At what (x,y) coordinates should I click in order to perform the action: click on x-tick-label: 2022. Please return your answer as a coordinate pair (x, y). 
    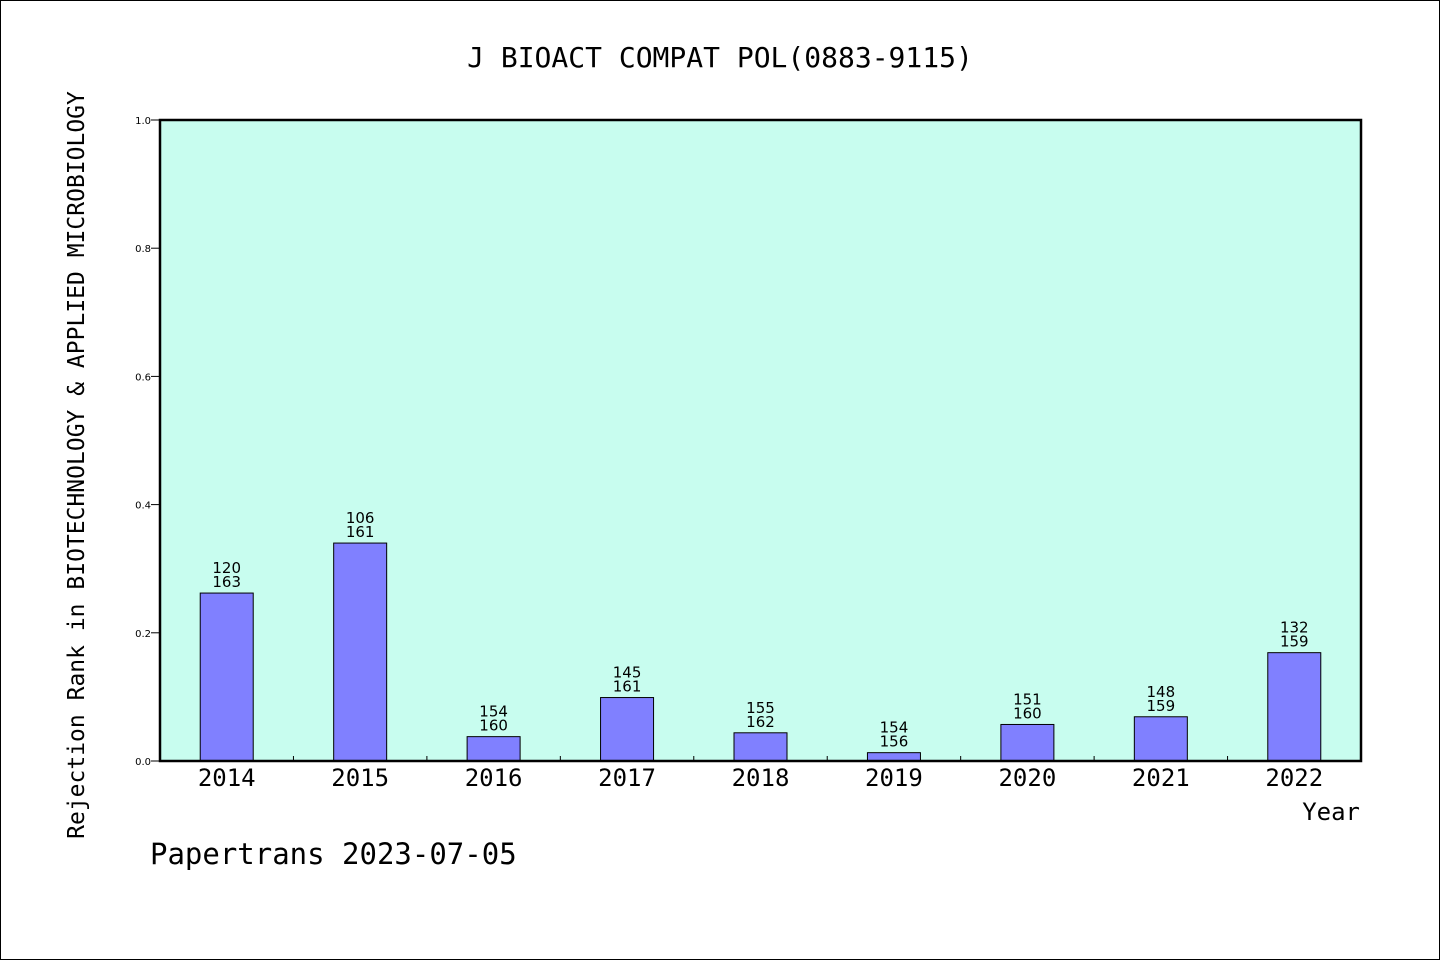
    Looking at the image, I should click on (1294, 778).